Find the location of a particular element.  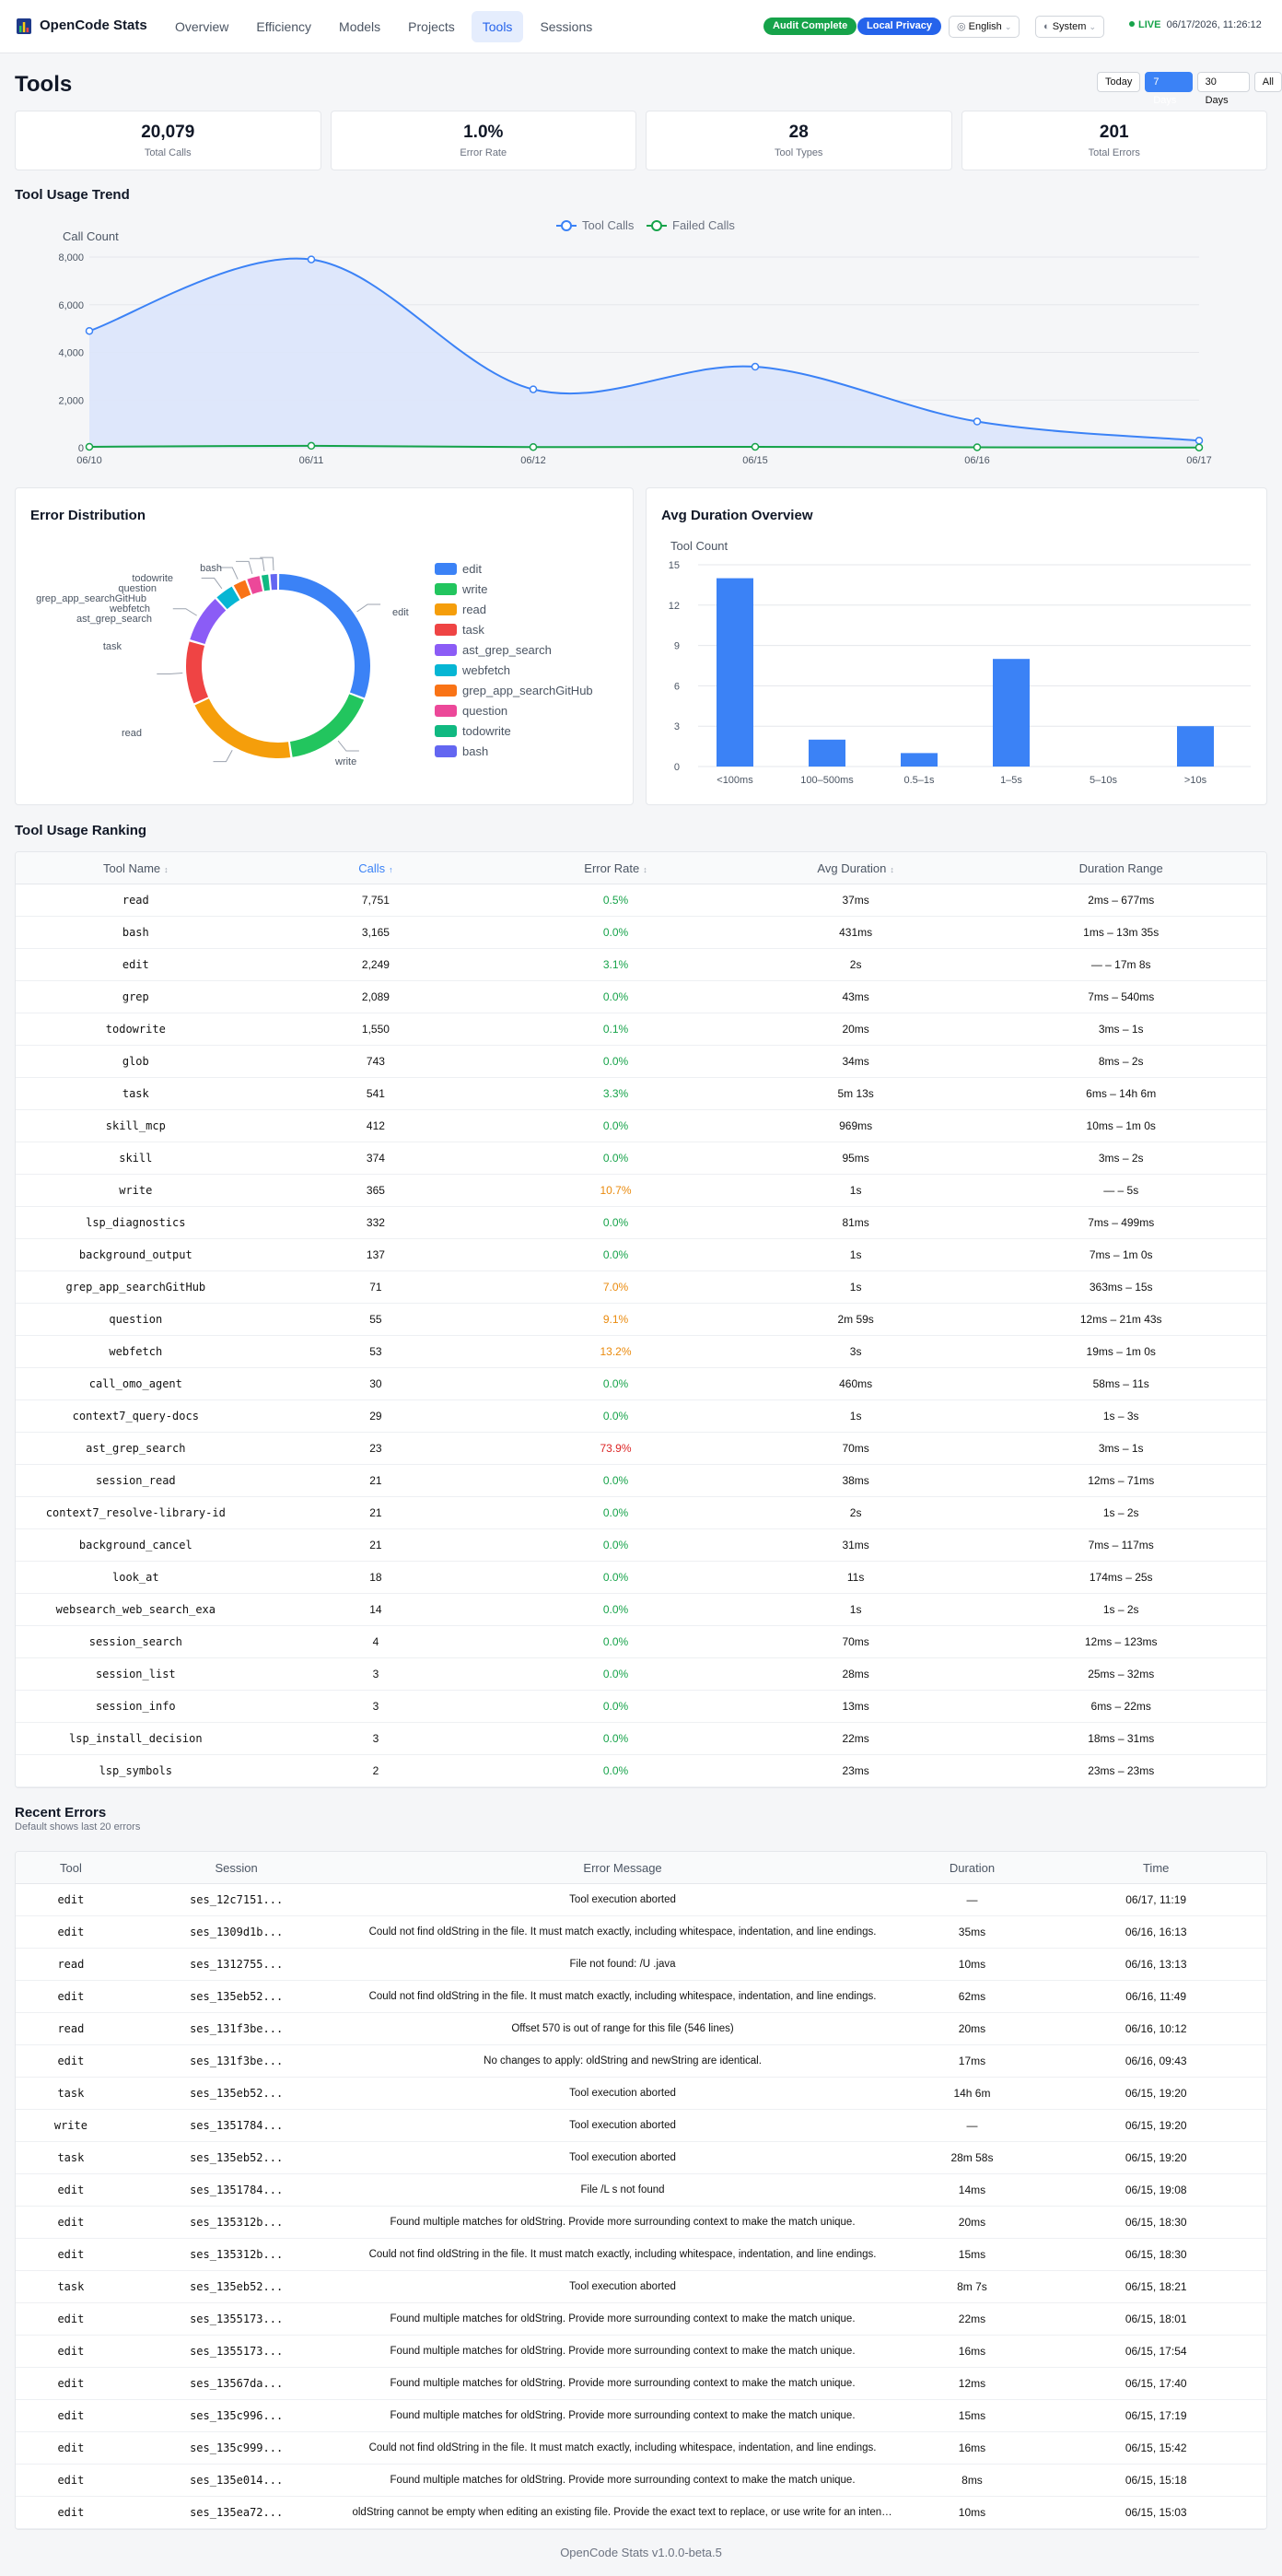

table-row: skill_mcp 412 0.0% 969ms 10ms – 1m 0s is located at coordinates (641, 1126).